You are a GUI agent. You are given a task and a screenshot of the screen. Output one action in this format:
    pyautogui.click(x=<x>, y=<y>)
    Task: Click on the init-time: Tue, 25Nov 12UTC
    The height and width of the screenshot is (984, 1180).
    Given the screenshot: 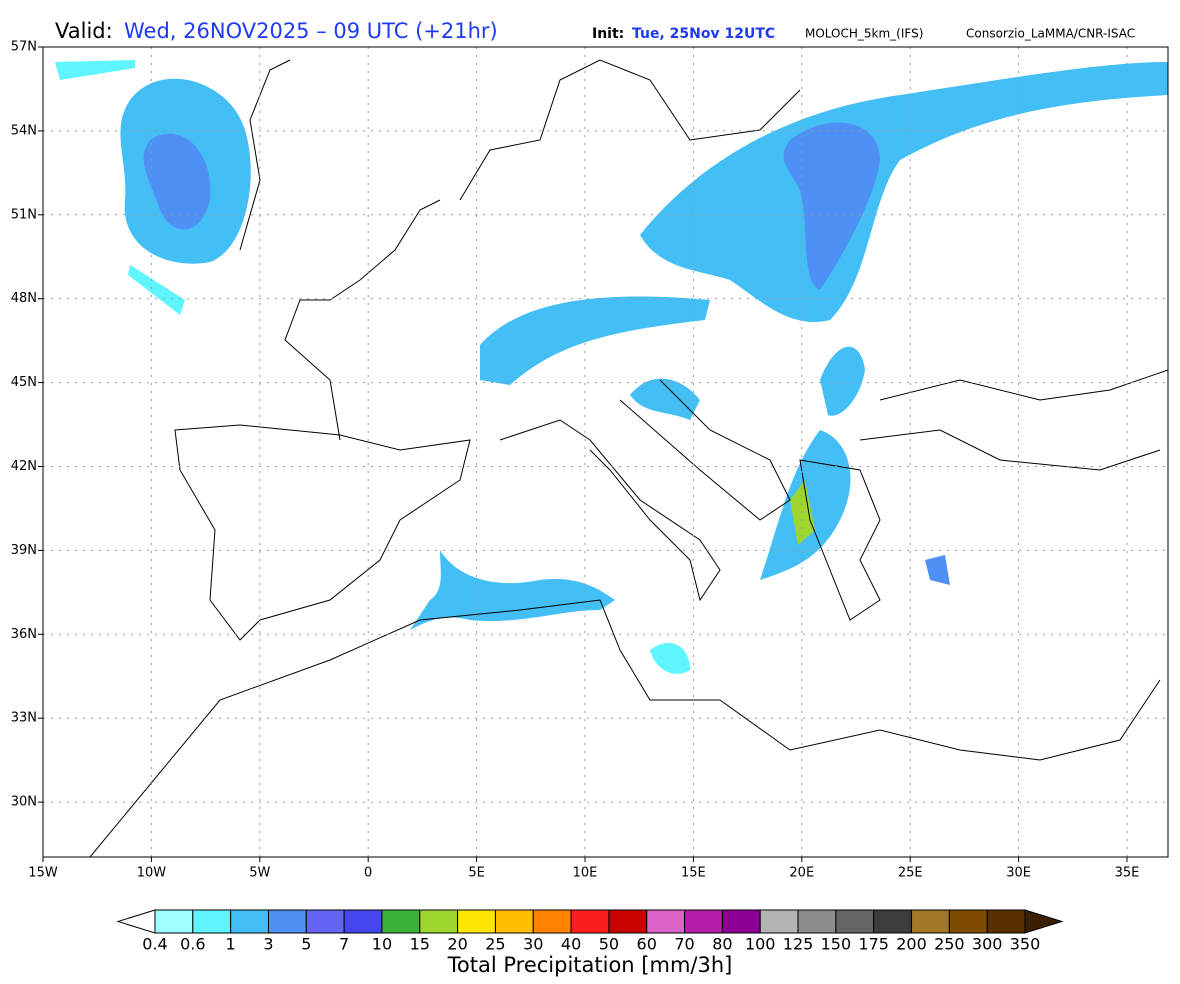 What is the action you would take?
    pyautogui.click(x=703, y=34)
    